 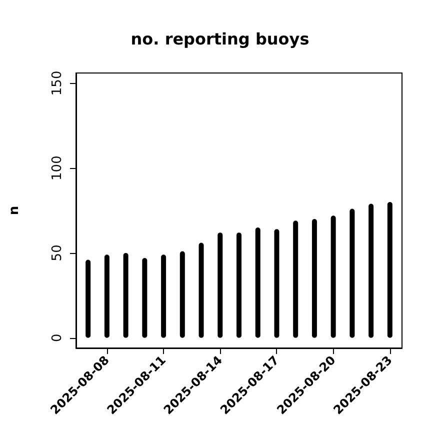 I want to click on y-tick-label: 50, so click(x=57, y=253).